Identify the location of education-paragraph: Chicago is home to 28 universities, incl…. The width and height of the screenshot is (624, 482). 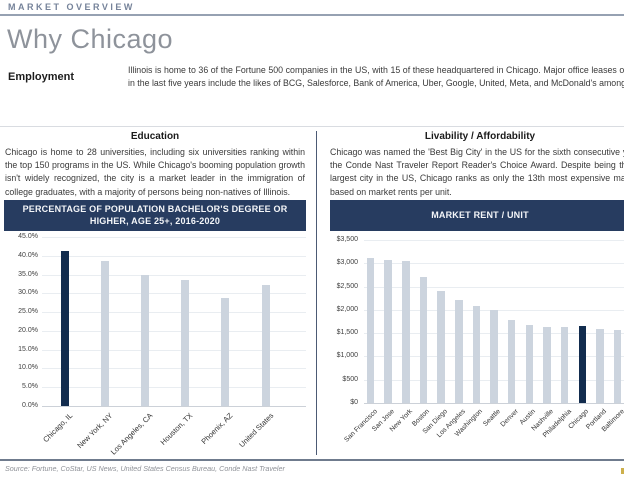
(155, 172).